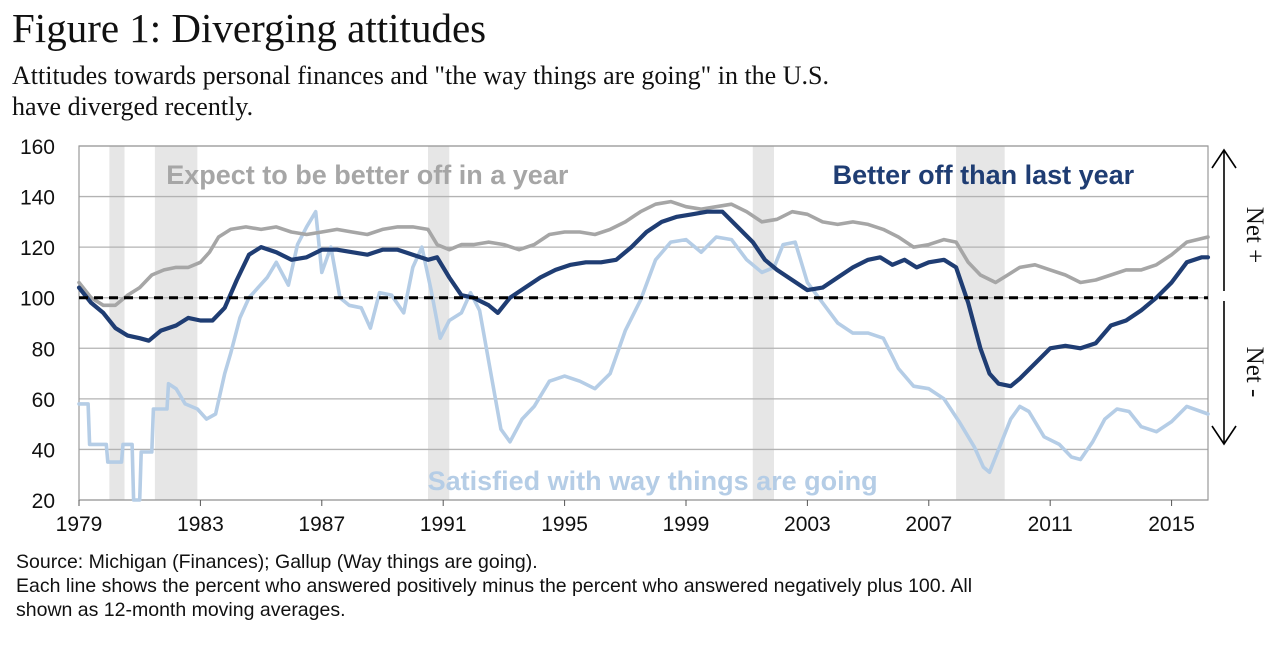 The height and width of the screenshot is (650, 1280). I want to click on net-minus-arrowhead, so click(1224, 435).